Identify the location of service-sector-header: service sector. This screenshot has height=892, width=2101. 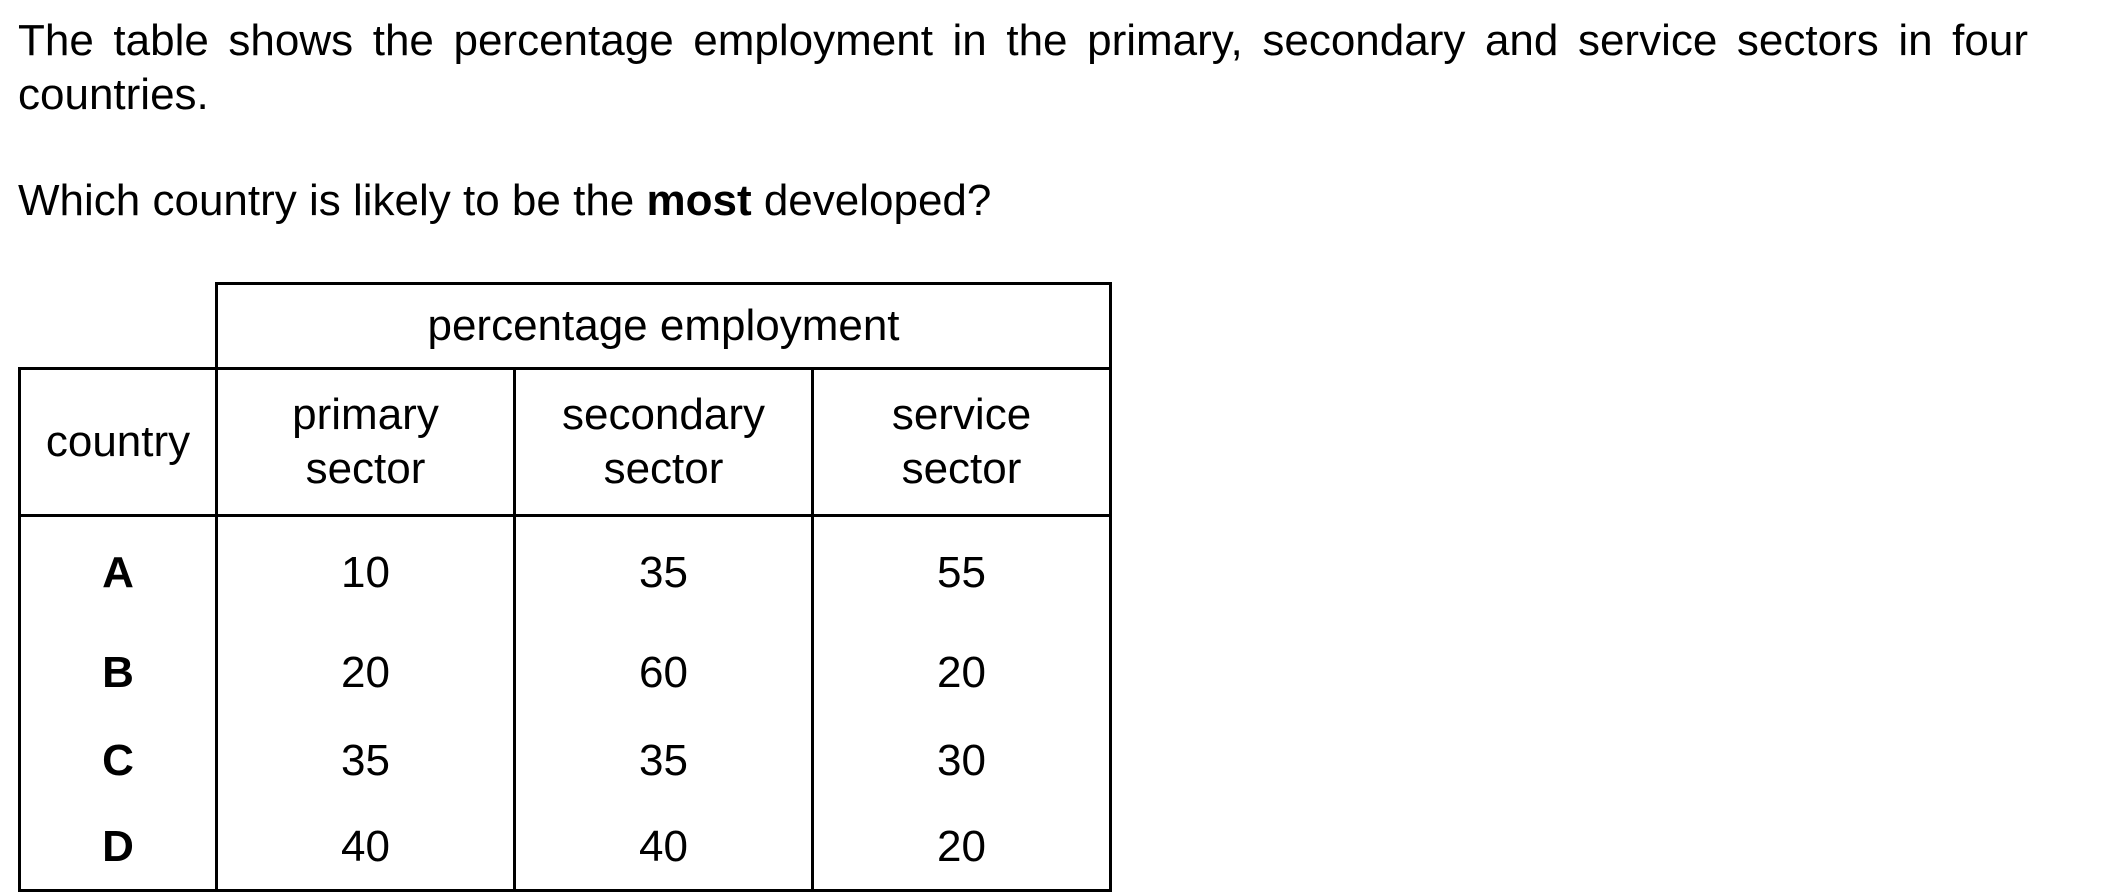
(961, 442).